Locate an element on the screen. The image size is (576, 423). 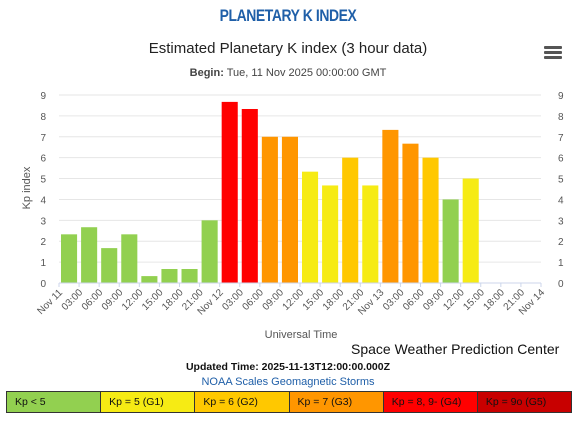
x-tick-label-18: 06:00 is located at coordinates (414, 300).